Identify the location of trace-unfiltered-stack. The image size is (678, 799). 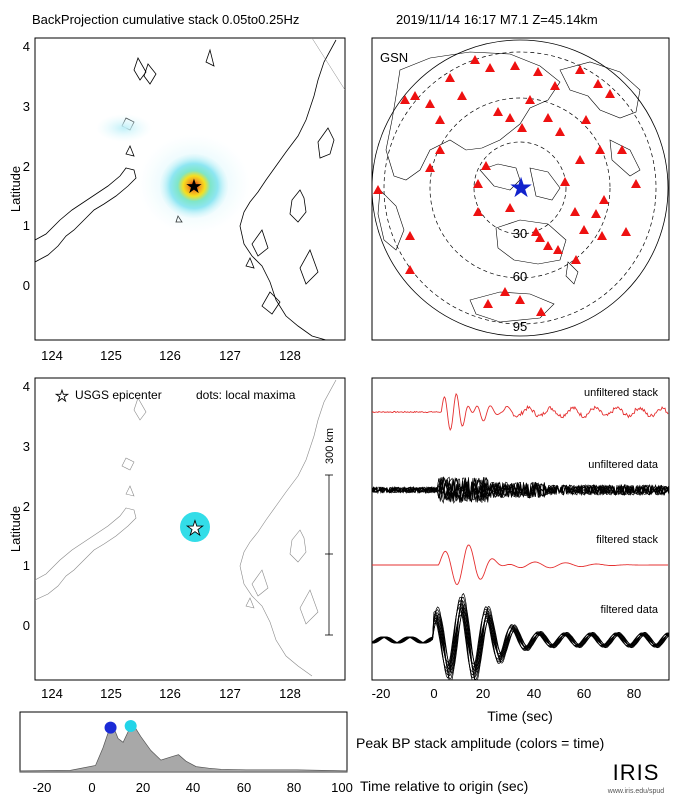
(520, 411).